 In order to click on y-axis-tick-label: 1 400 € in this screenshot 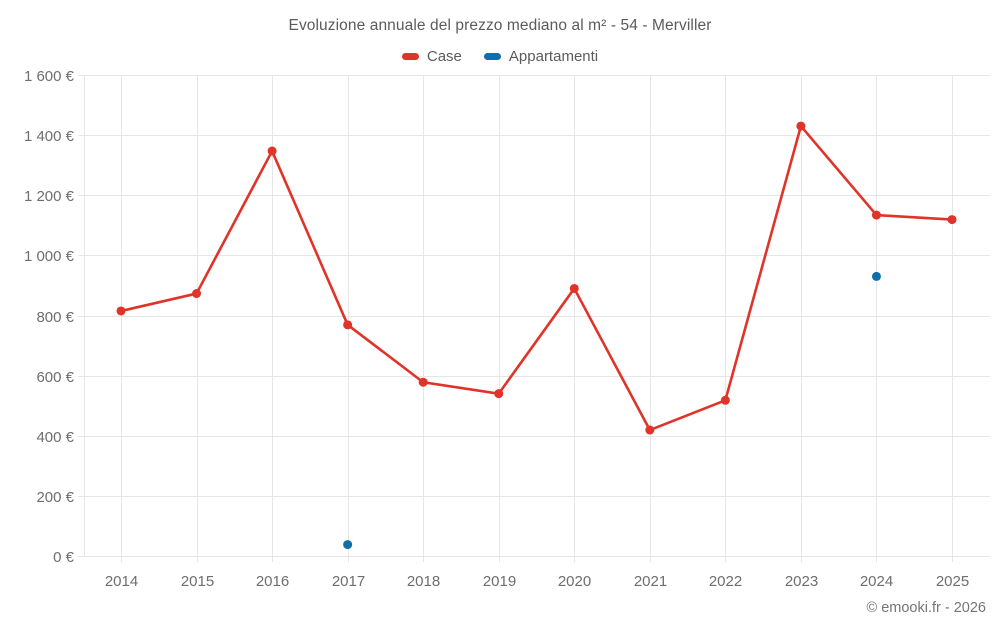, I will do `click(49, 136)`.